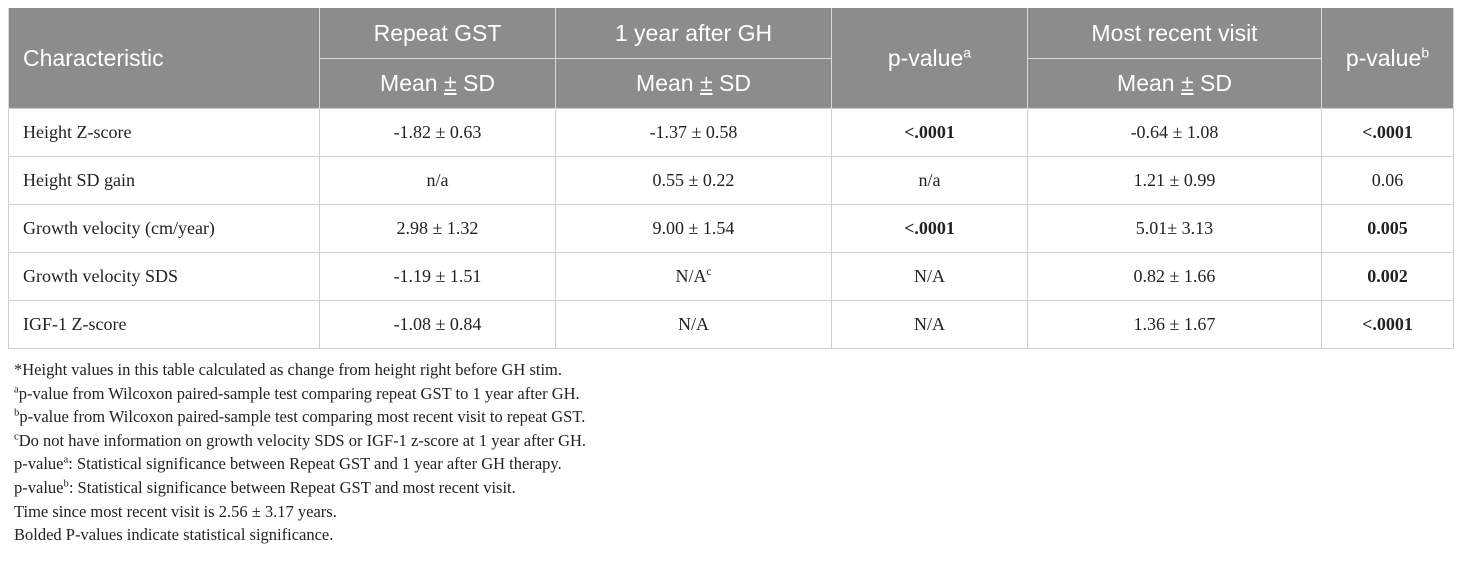 Image resolution: width=1460 pixels, height=561 pixels. Describe the element at coordinates (437, 276) in the screenshot. I see `cell-repeat: -1.19 ± 1.51` at that location.